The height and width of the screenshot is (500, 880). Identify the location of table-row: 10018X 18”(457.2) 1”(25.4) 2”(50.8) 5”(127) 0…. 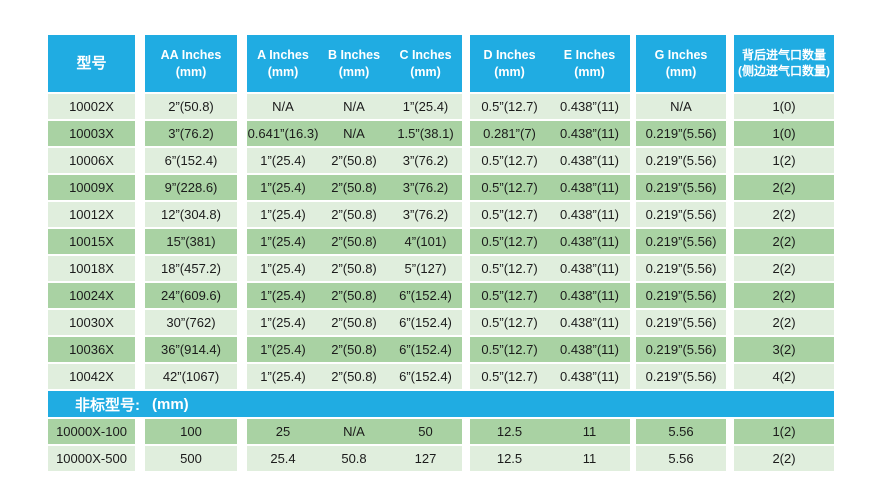
(441, 268).